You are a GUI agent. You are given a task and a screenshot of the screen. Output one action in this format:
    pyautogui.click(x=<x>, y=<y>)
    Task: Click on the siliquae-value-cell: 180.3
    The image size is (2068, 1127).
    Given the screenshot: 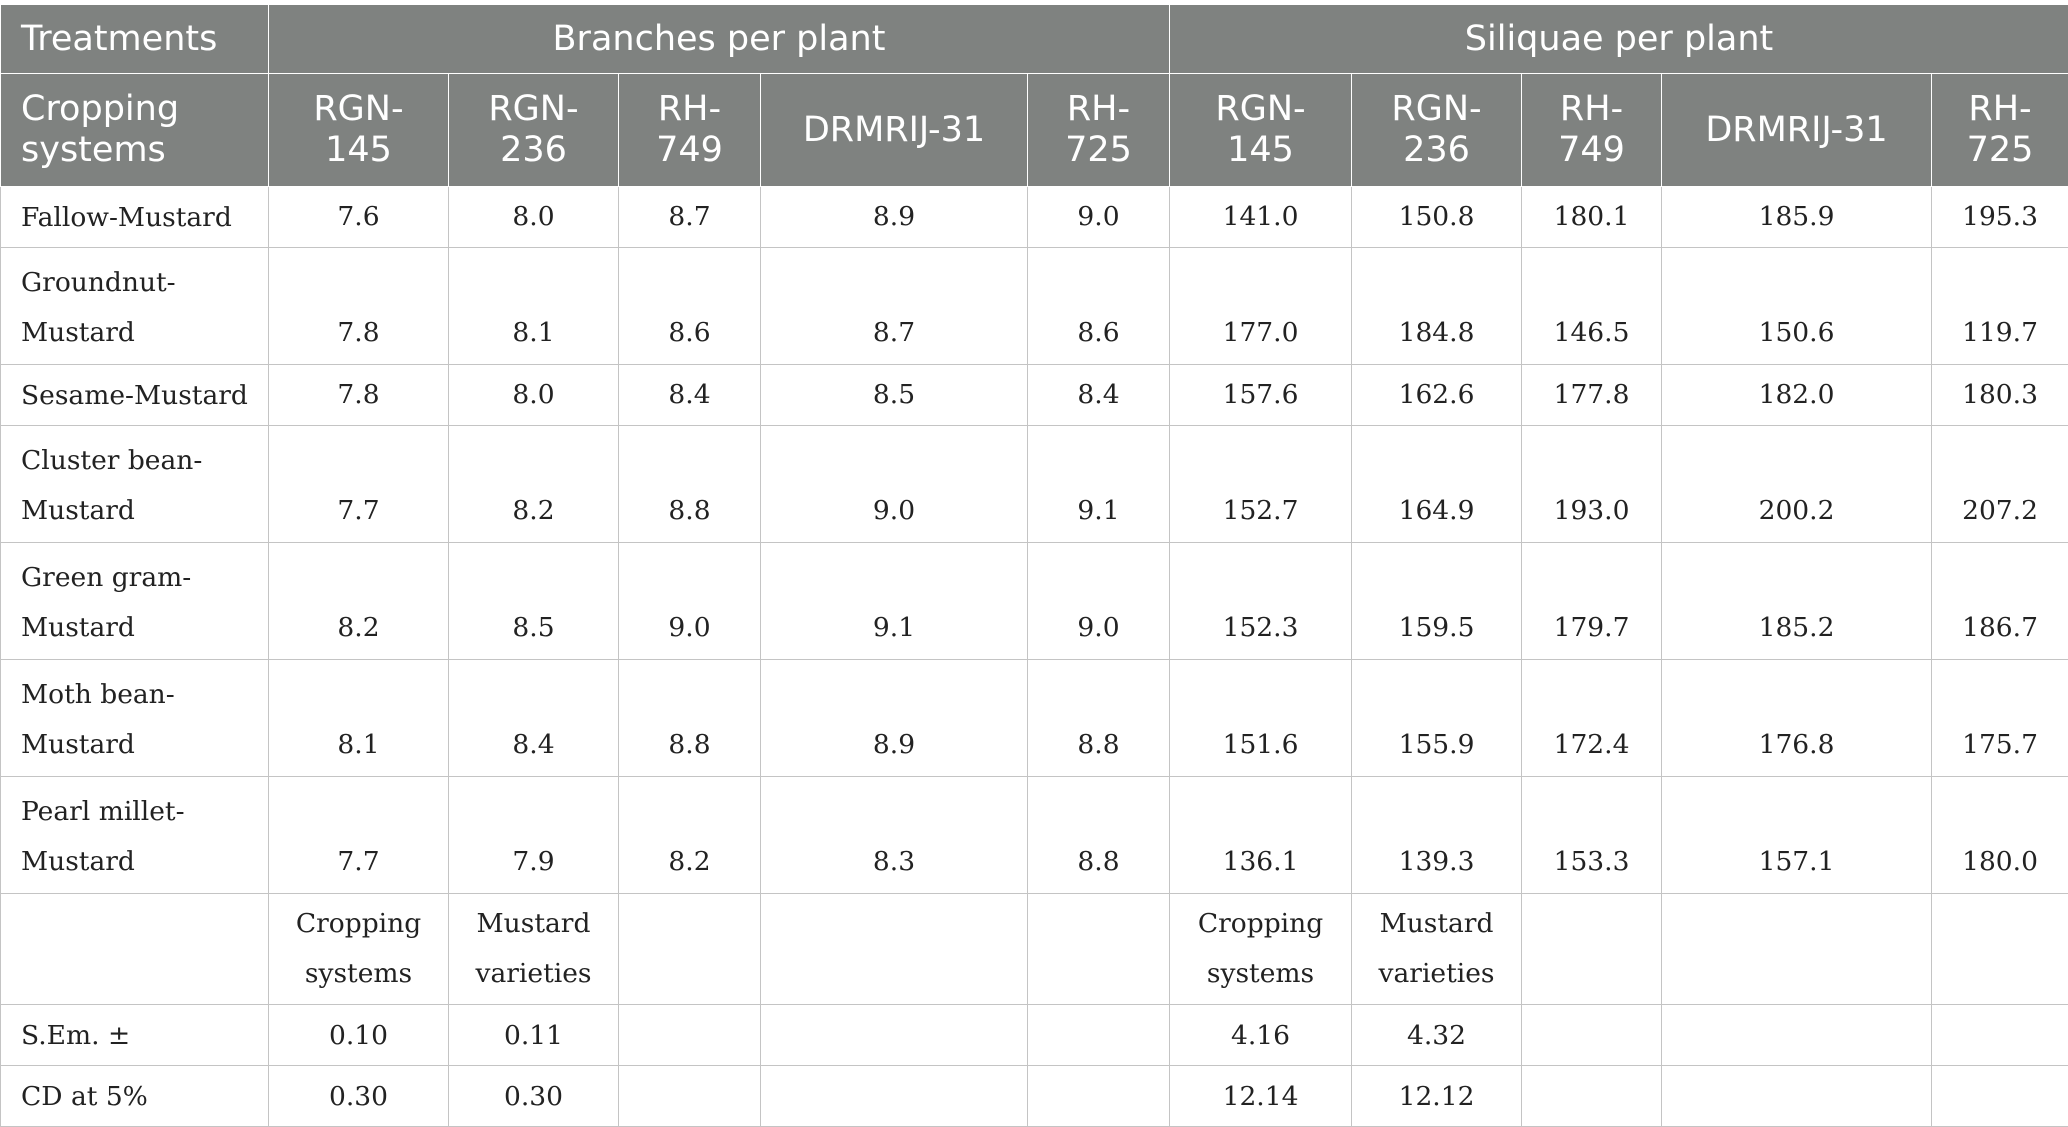 What is the action you would take?
    pyautogui.click(x=2000, y=395)
    